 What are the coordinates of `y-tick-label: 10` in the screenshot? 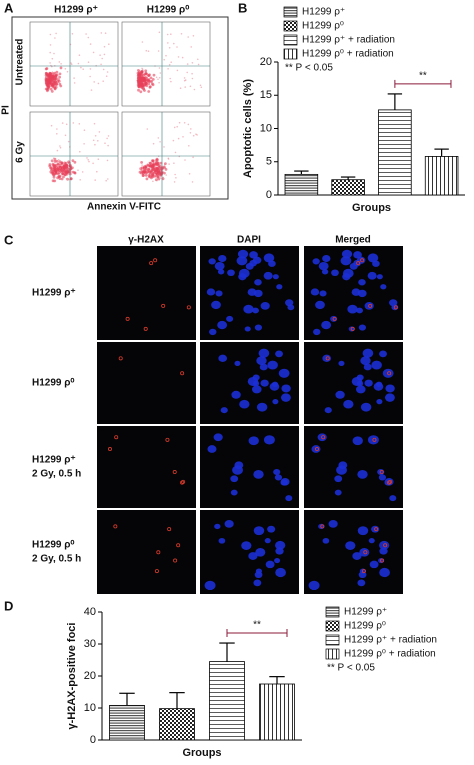 It's located at (266, 128).